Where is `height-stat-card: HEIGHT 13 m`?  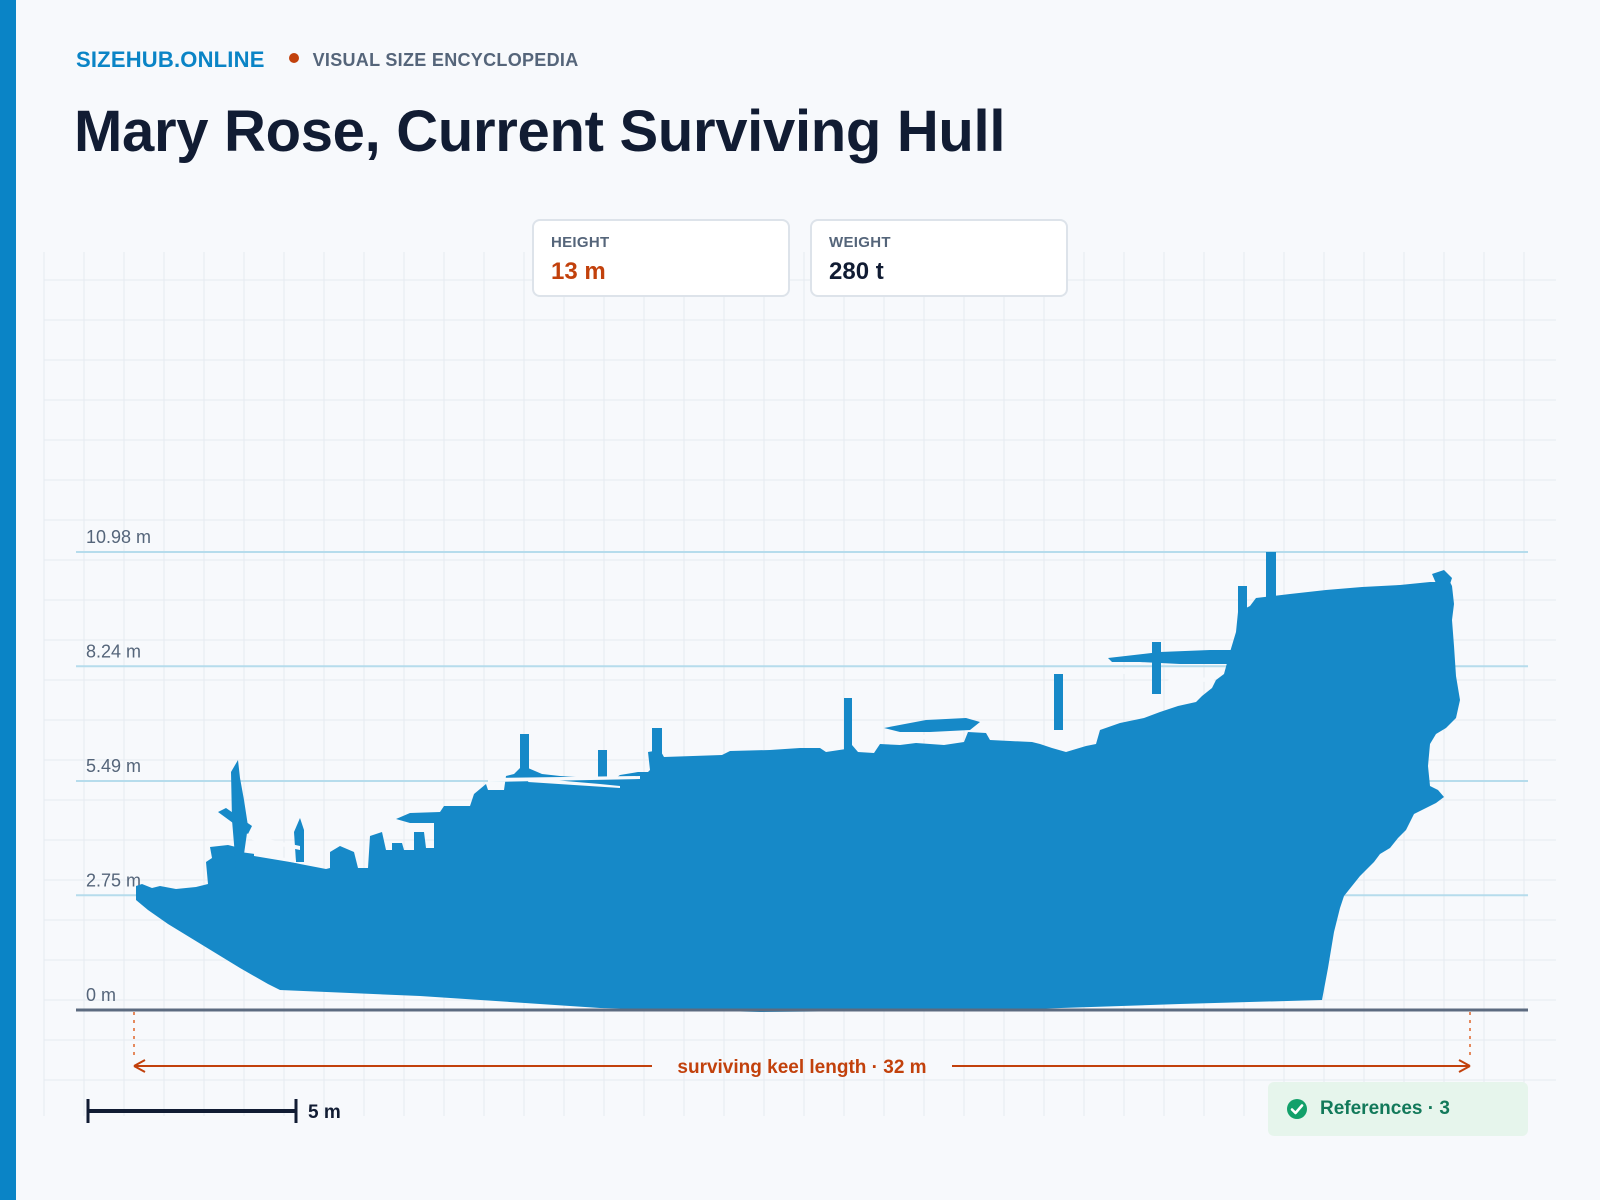
height-stat-card: HEIGHT 13 m is located at coordinates (661, 258).